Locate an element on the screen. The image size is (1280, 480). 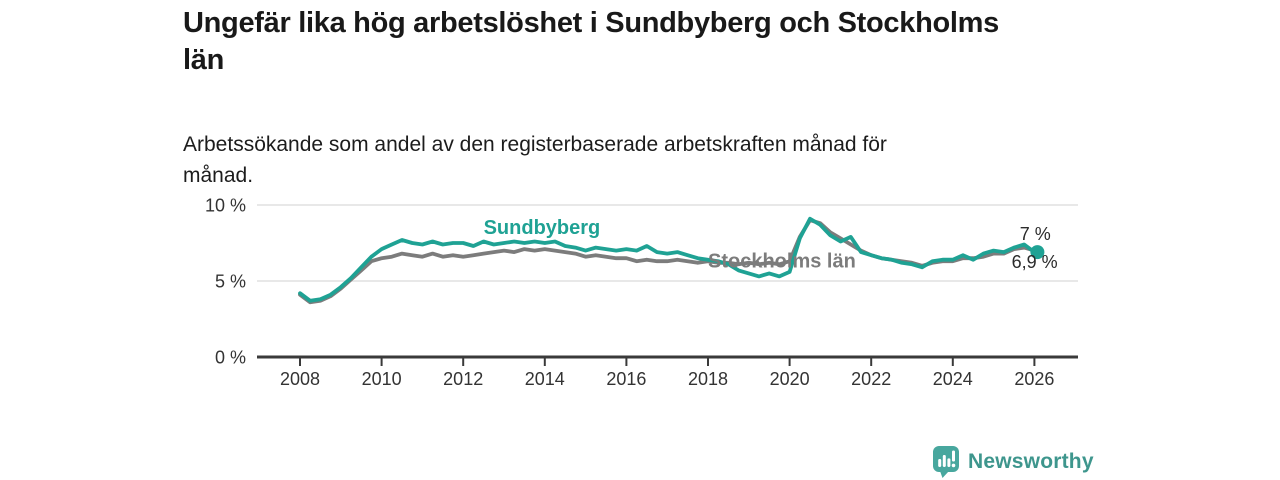
x-axis-tick-label: 2010 is located at coordinates (382, 379).